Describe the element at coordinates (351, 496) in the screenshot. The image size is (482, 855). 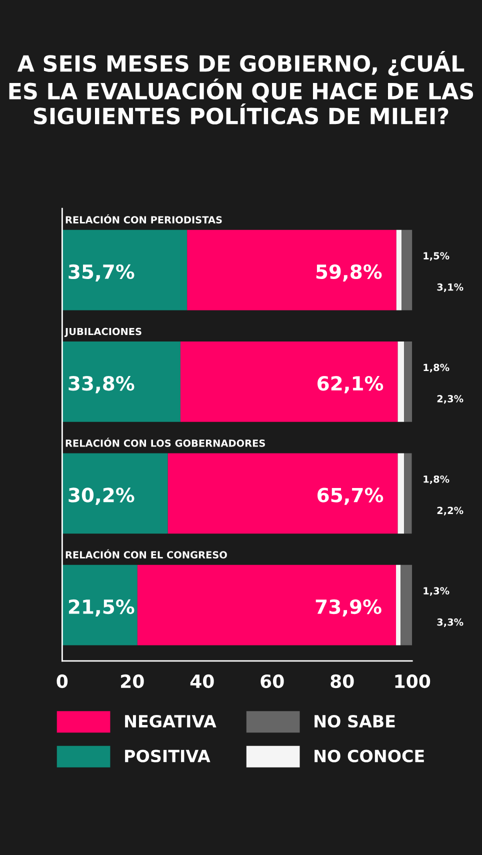
I see `data-label: 65,7%` at that location.